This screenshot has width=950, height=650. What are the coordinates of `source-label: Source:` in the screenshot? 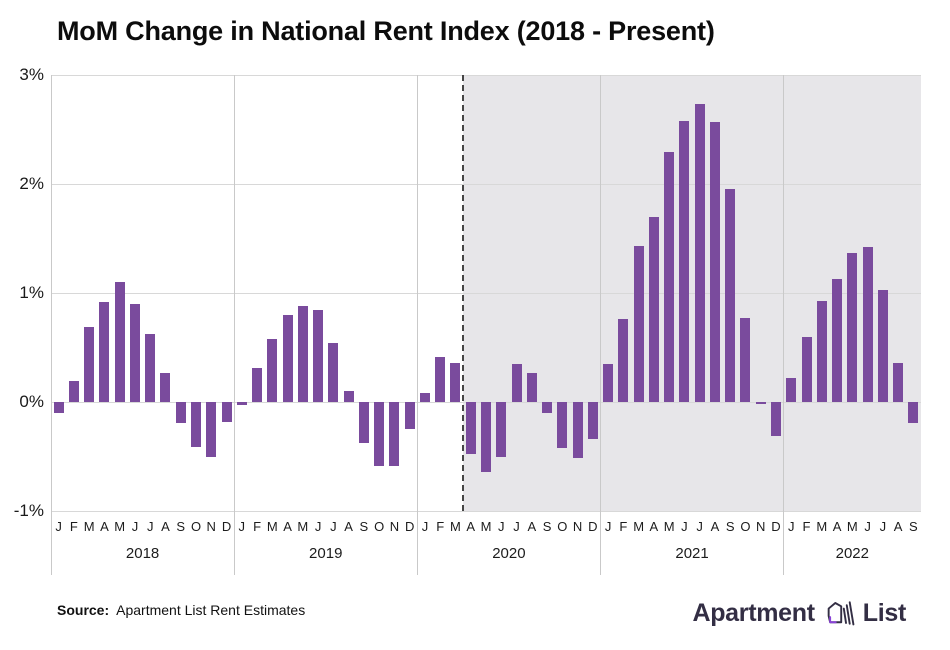 It's located at (83, 610).